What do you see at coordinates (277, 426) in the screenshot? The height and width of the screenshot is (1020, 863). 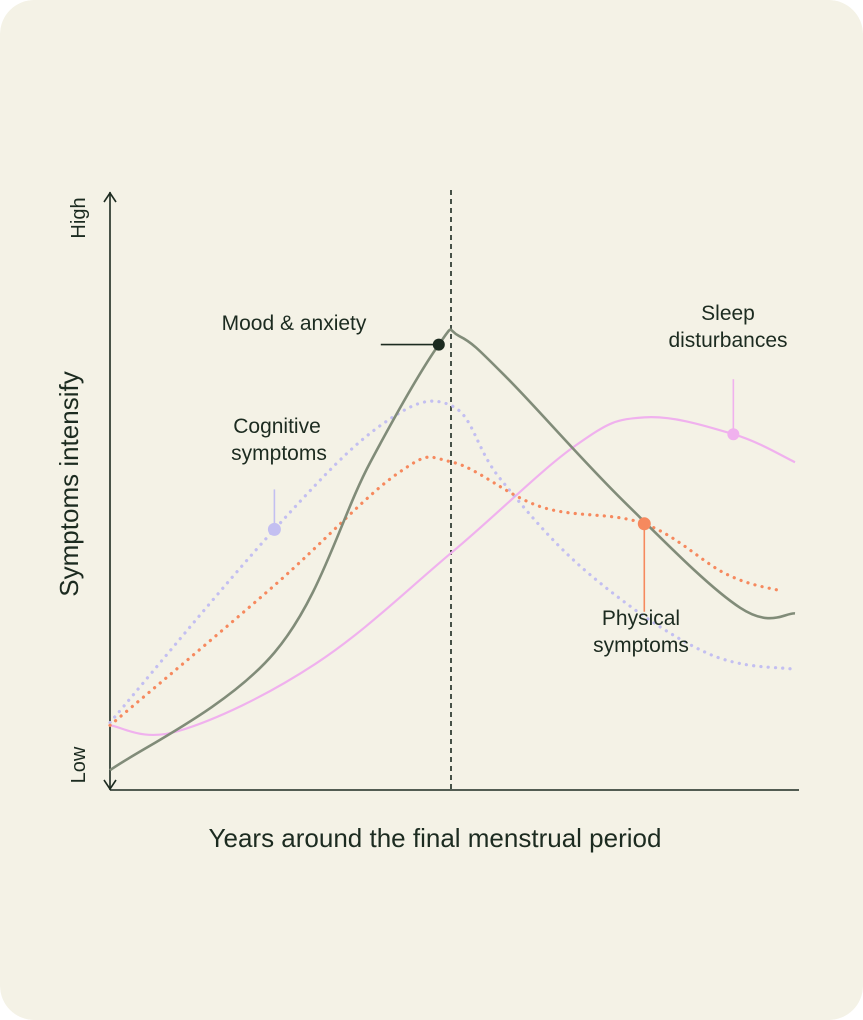 I see `label-cognitive-line1: Cognitive` at bounding box center [277, 426].